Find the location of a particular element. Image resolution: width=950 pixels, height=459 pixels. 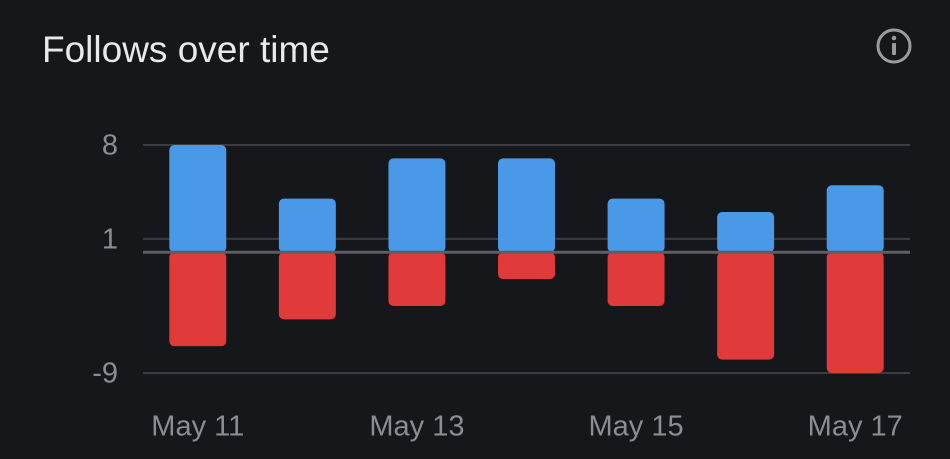

x-tick-label: May 15 is located at coordinates (636, 427).